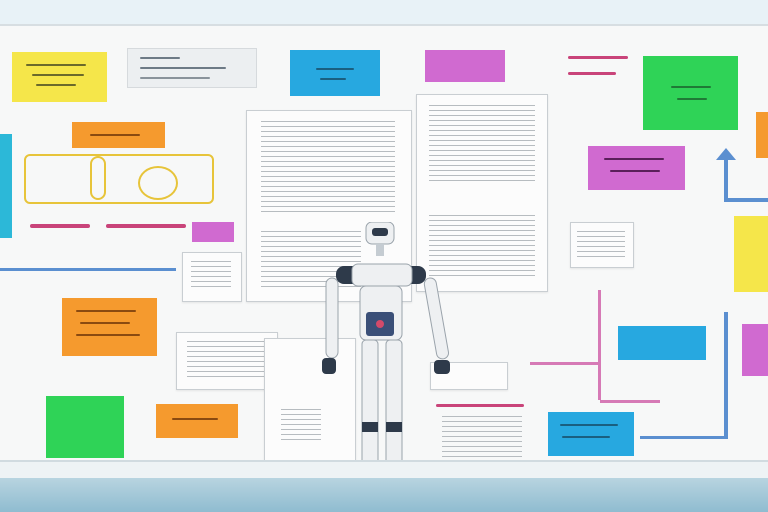 The width and height of the screenshot is (768, 512). I want to click on magenta-note-top, so click(465, 66).